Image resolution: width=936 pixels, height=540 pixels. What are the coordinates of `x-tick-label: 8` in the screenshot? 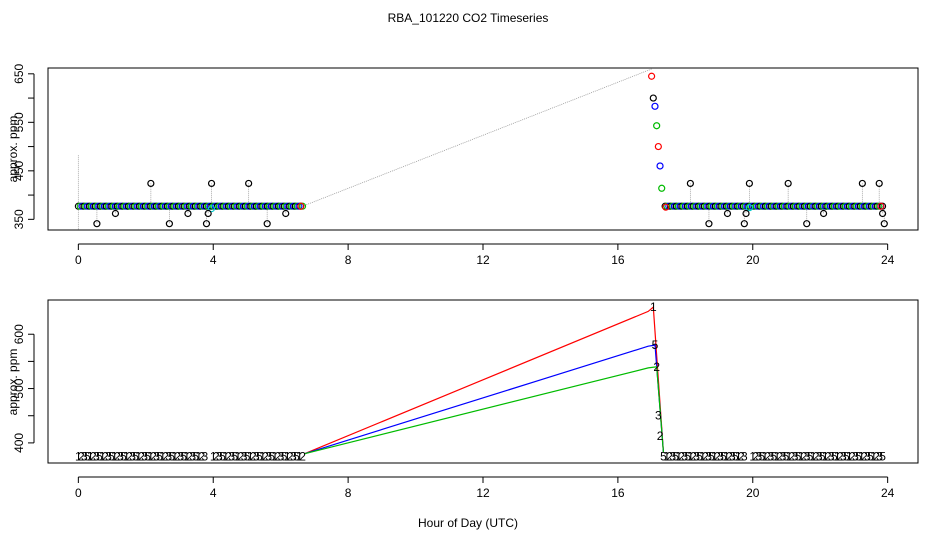 It's located at (348, 493).